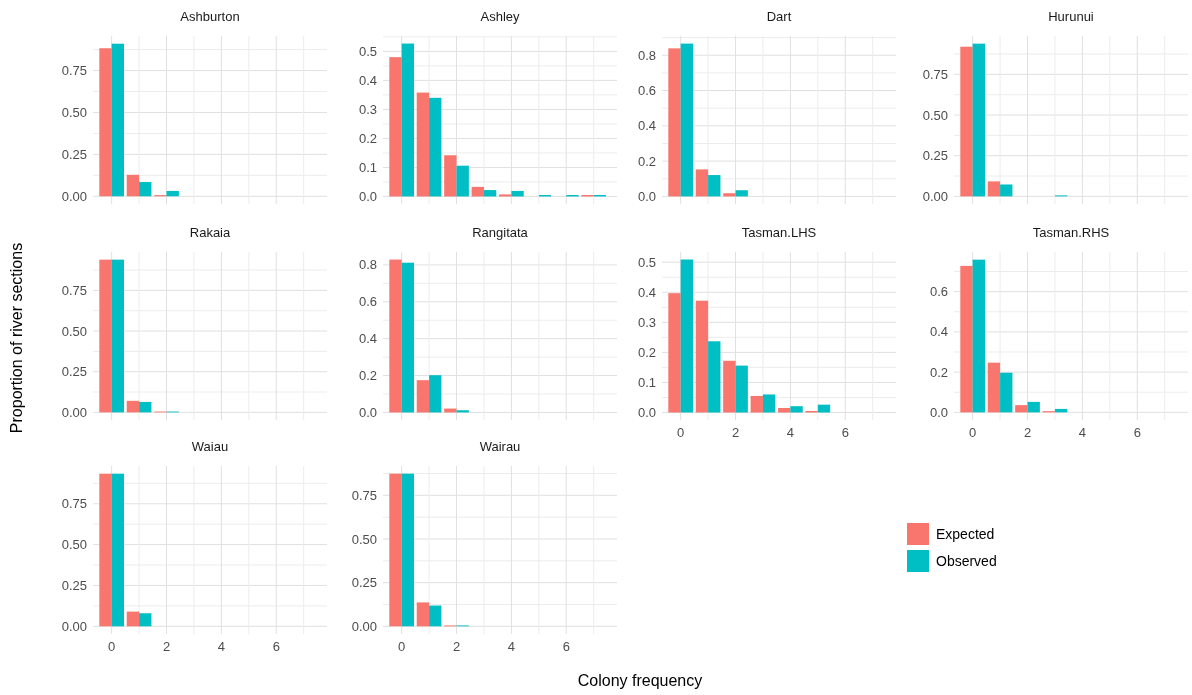  What do you see at coordinates (965, 533) in the screenshot?
I see `legend-label: Expected` at bounding box center [965, 533].